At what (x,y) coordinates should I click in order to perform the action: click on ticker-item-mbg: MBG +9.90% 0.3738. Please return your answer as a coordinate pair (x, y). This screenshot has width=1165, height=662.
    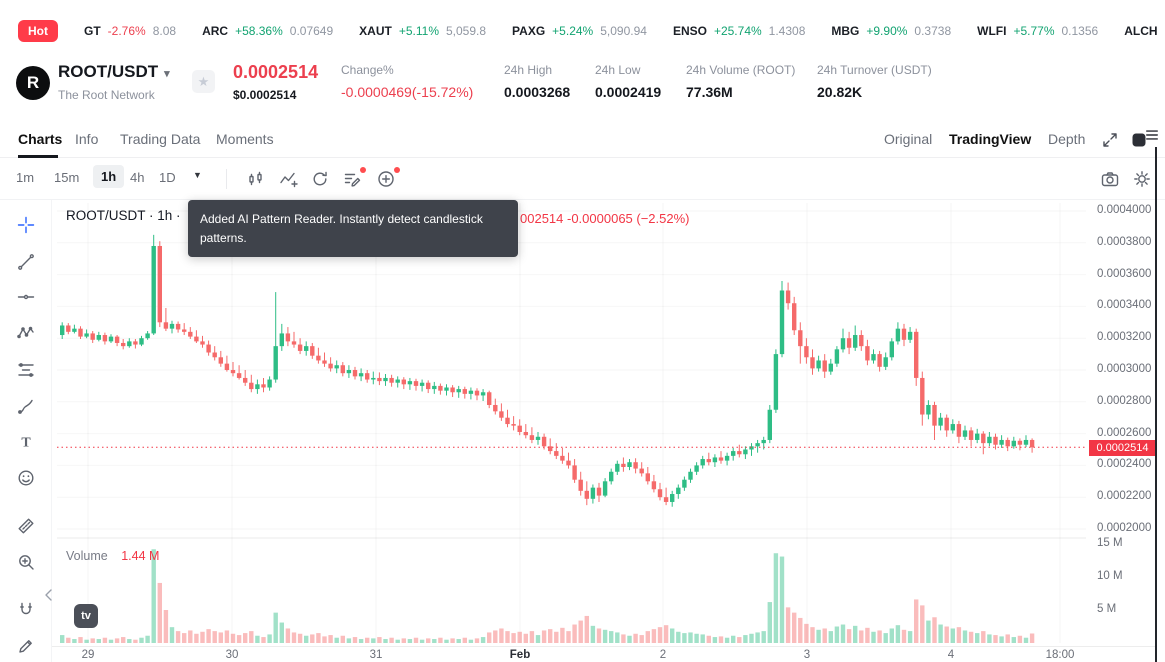
    Looking at the image, I should click on (891, 31).